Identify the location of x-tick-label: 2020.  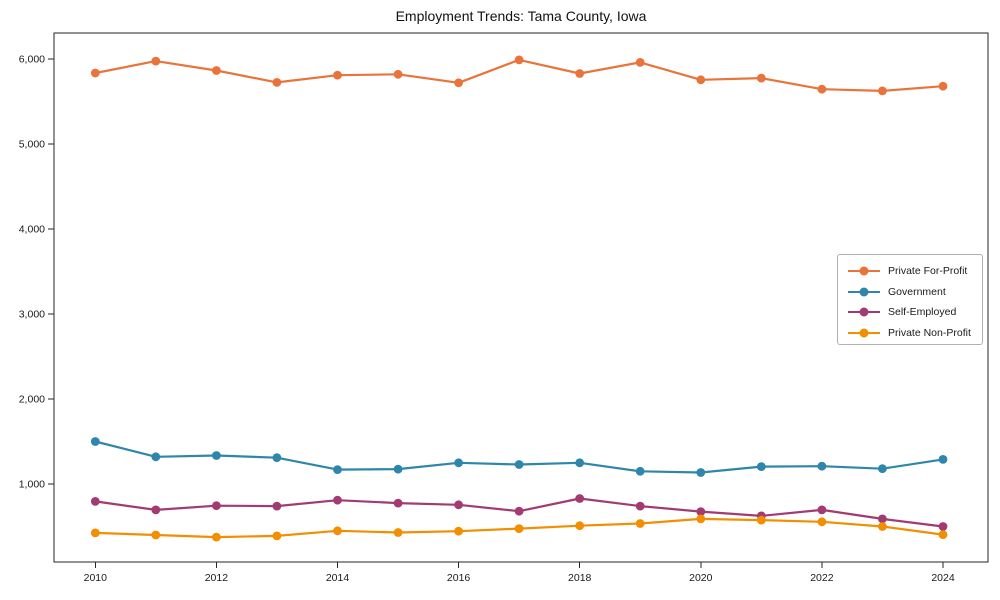
(701, 578).